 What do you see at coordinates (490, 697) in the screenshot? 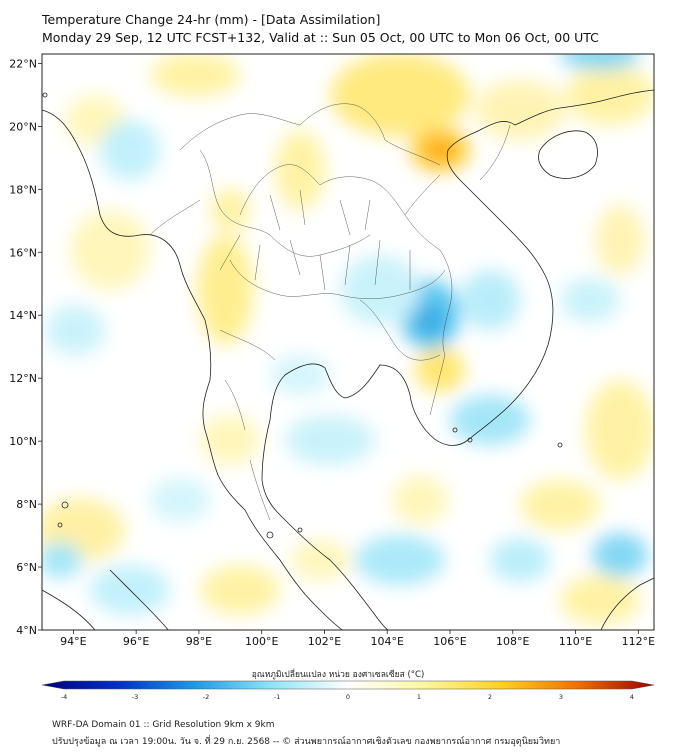
I see `colorbar-tick-label: 2` at bounding box center [490, 697].